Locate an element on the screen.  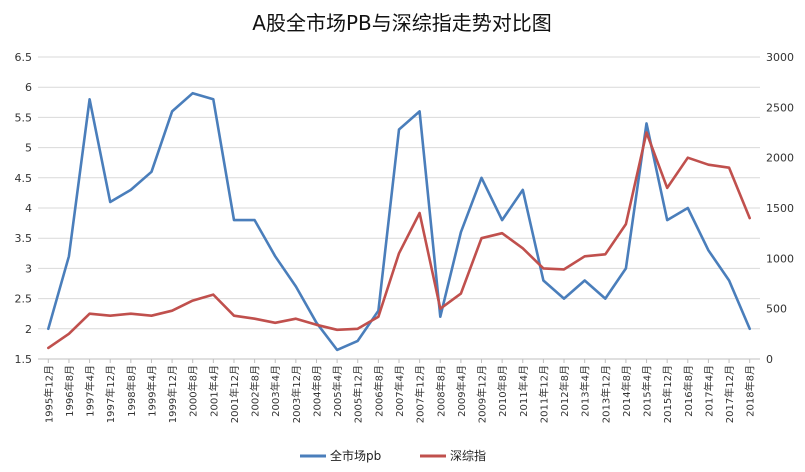
x-tick-label: 2007年12月 is located at coordinates (420, 394).